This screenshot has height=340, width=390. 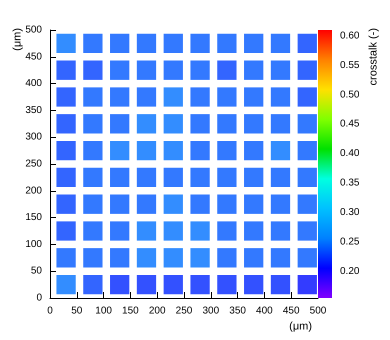 What do you see at coordinates (374, 57) in the screenshot?
I see `color-bar-title: crosstalk (-)` at bounding box center [374, 57].